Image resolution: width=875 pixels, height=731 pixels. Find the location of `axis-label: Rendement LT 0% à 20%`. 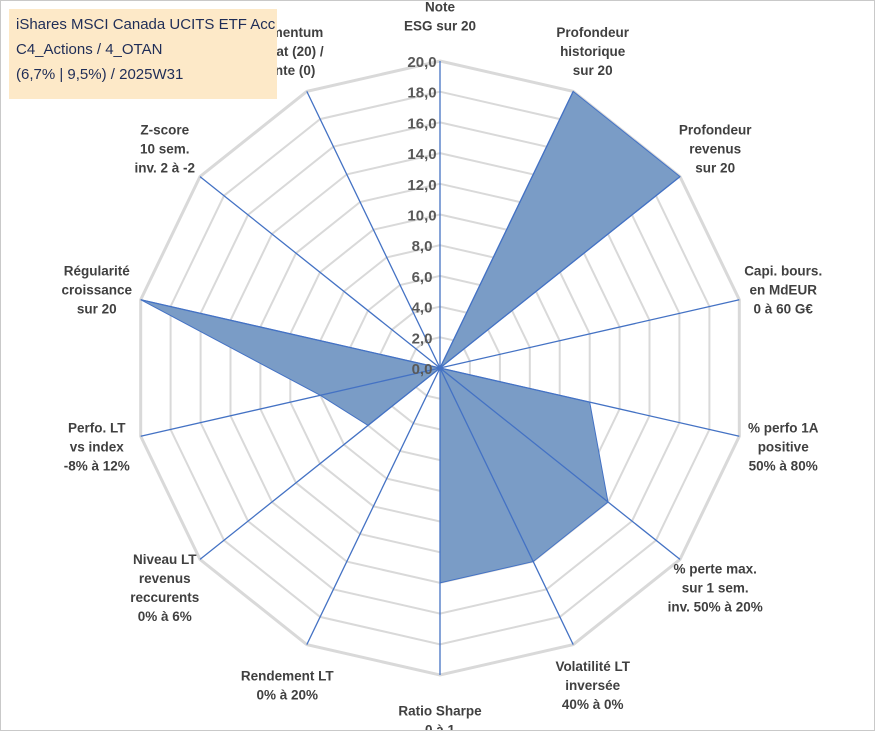

axis-label: Rendement LT 0% à 20% is located at coordinates (288, 686).